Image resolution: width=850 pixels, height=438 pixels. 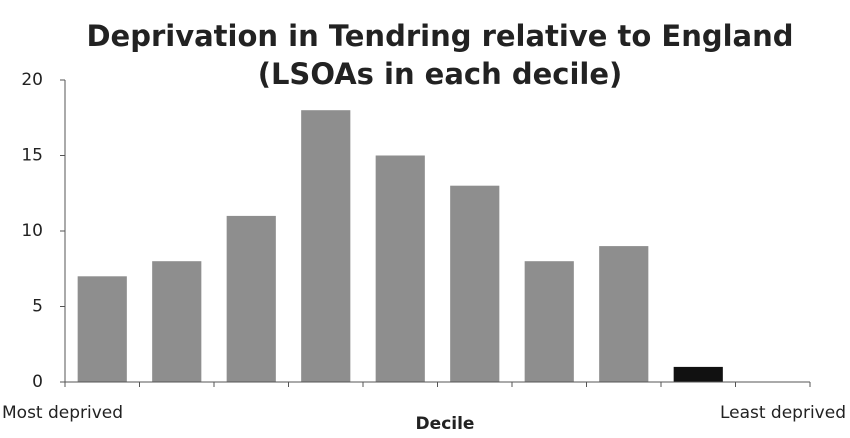 I want to click on x-tick-label: Least deprived, so click(x=783, y=413).